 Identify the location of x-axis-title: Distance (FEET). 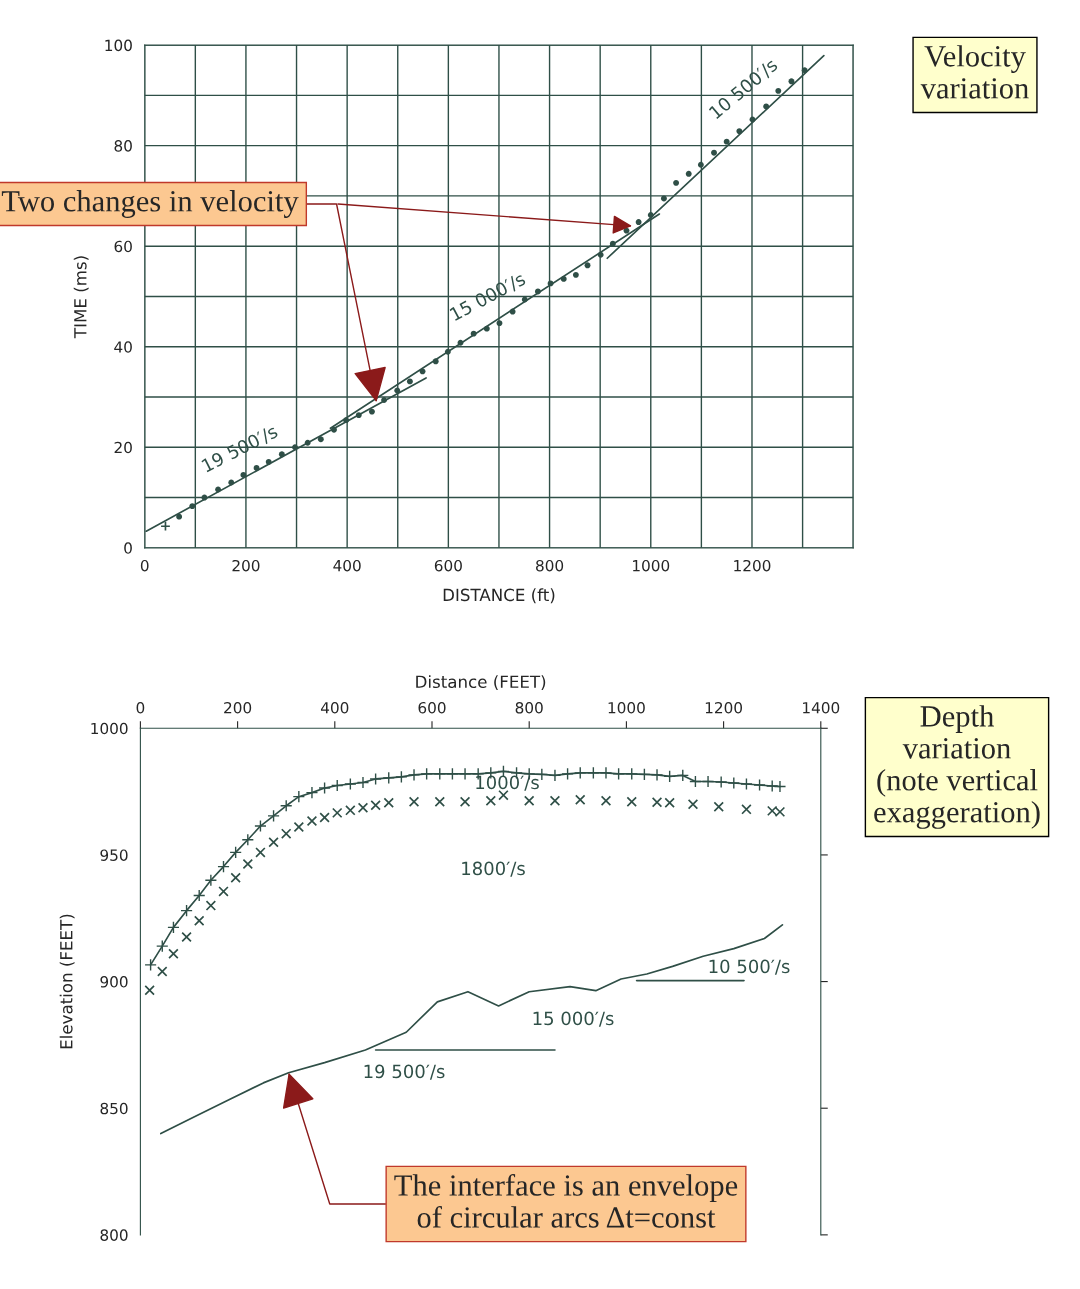
(481, 682).